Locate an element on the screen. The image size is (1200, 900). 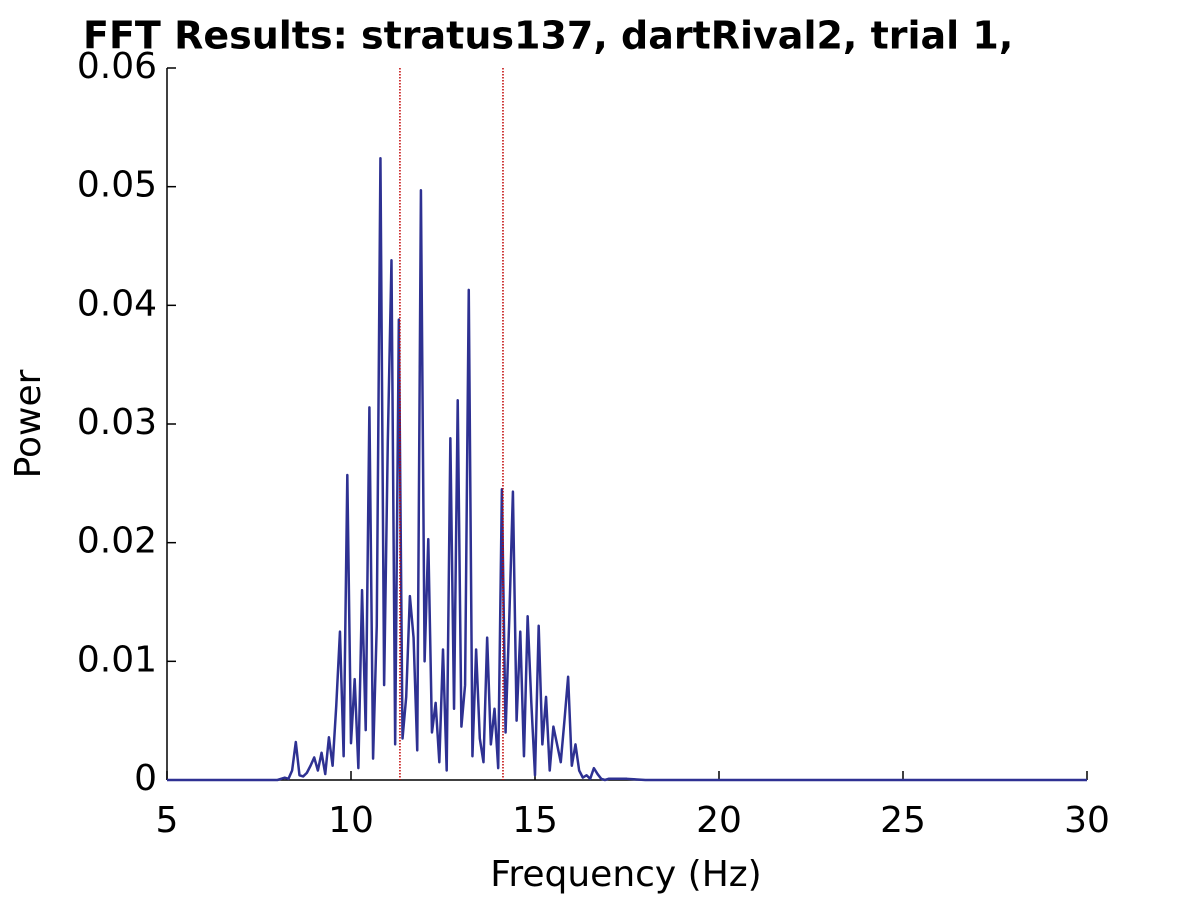
y-tick-label: 0 is located at coordinates (145, 778).